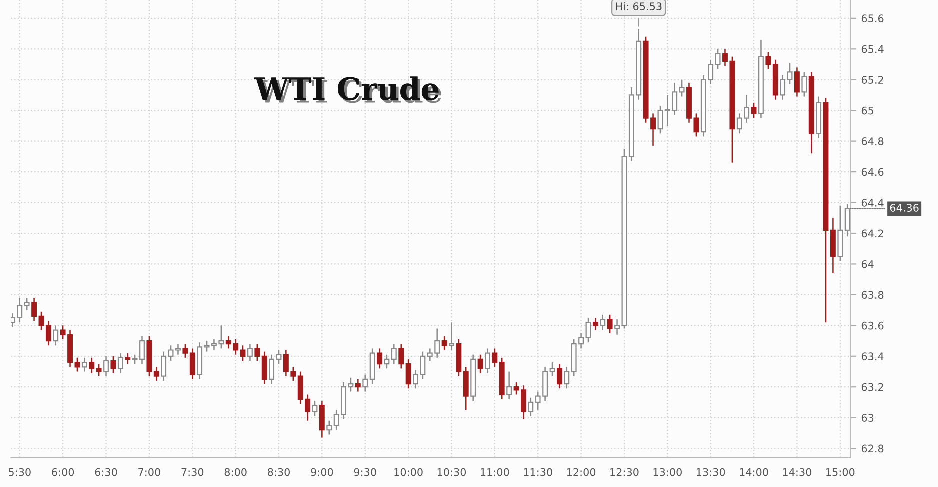 The width and height of the screenshot is (938, 487). What do you see at coordinates (322, 472) in the screenshot?
I see `x-tick-label: 9:00` at bounding box center [322, 472].